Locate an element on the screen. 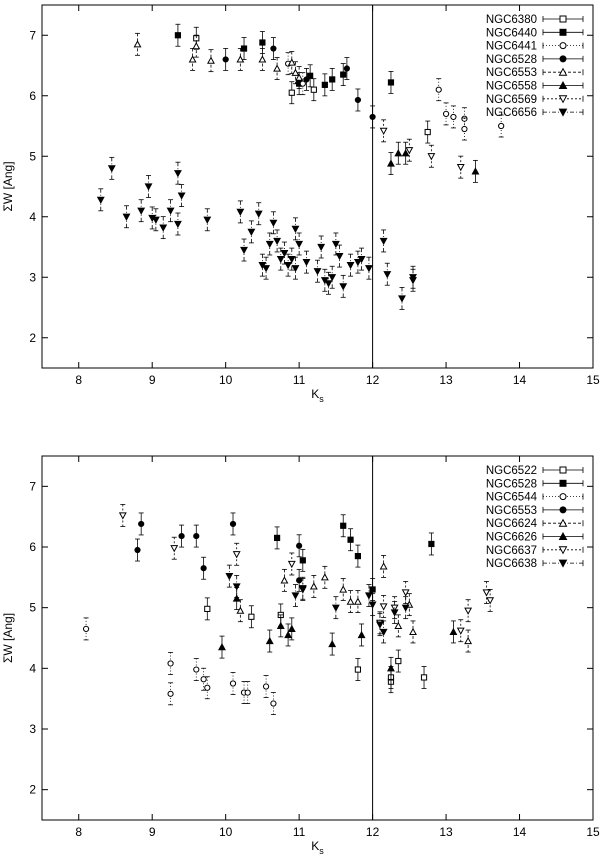  legend-label: NGC6637 is located at coordinates (511, 551).